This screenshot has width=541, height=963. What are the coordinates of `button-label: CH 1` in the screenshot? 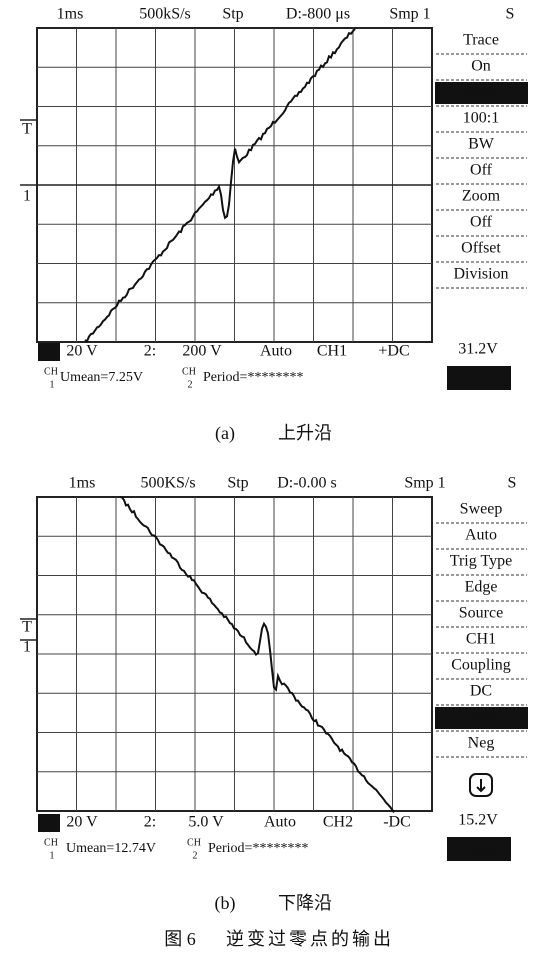 It's located at (479, 377).